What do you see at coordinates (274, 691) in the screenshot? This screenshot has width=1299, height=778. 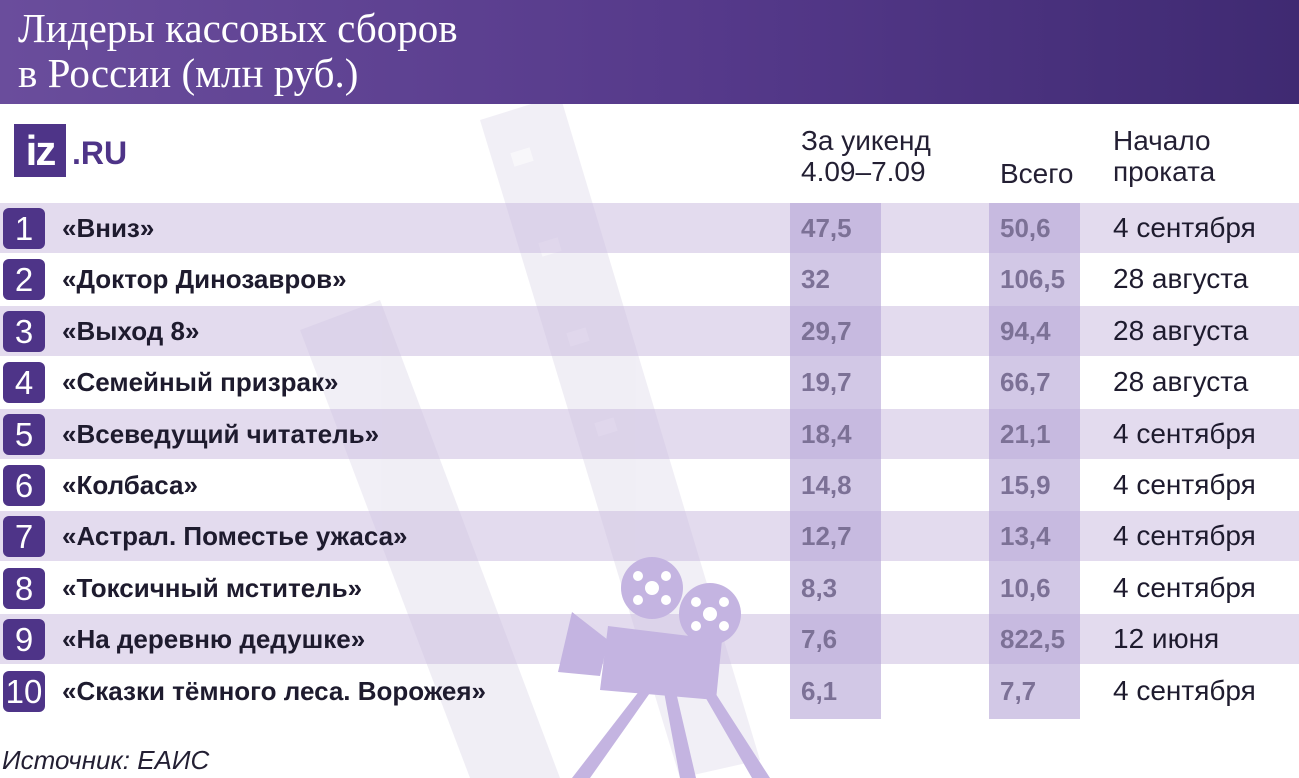 I see `film-title: «Сказки тёмного леса. Ворожея»` at bounding box center [274, 691].